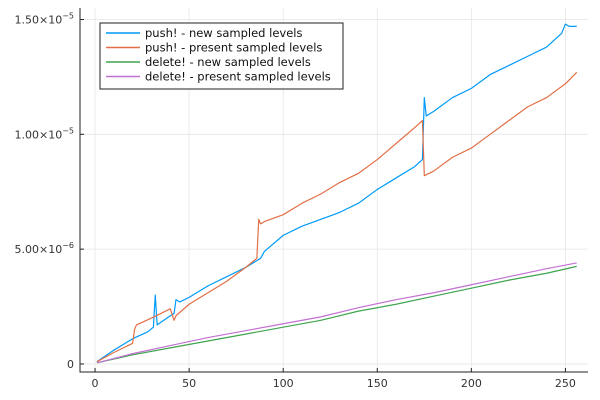 This screenshot has width=600, height=400. What do you see at coordinates (44, 248) in the screenshot?
I see `y-tick-label: 5.00×10⁻⁶` at bounding box center [44, 248].